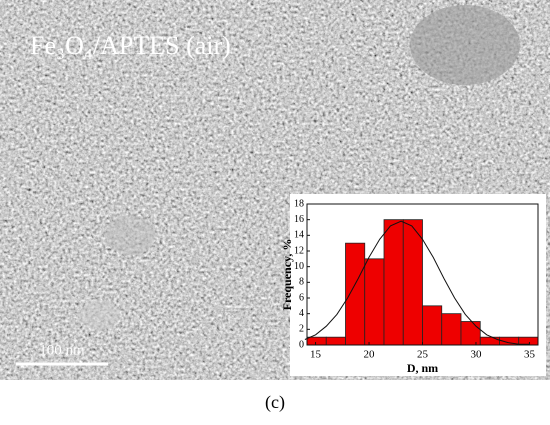 The height and width of the screenshot is (425, 550). What do you see at coordinates (287, 275) in the screenshot?
I see `y-axis-label: Frequency, %` at bounding box center [287, 275].